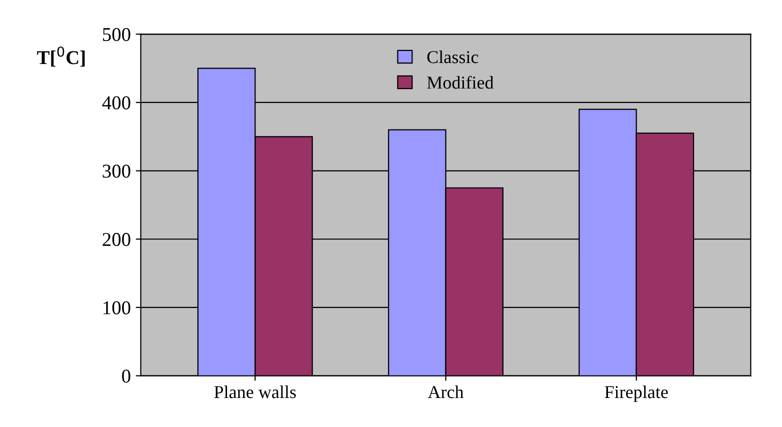  I want to click on y-tick-label: 100, so click(117, 307).